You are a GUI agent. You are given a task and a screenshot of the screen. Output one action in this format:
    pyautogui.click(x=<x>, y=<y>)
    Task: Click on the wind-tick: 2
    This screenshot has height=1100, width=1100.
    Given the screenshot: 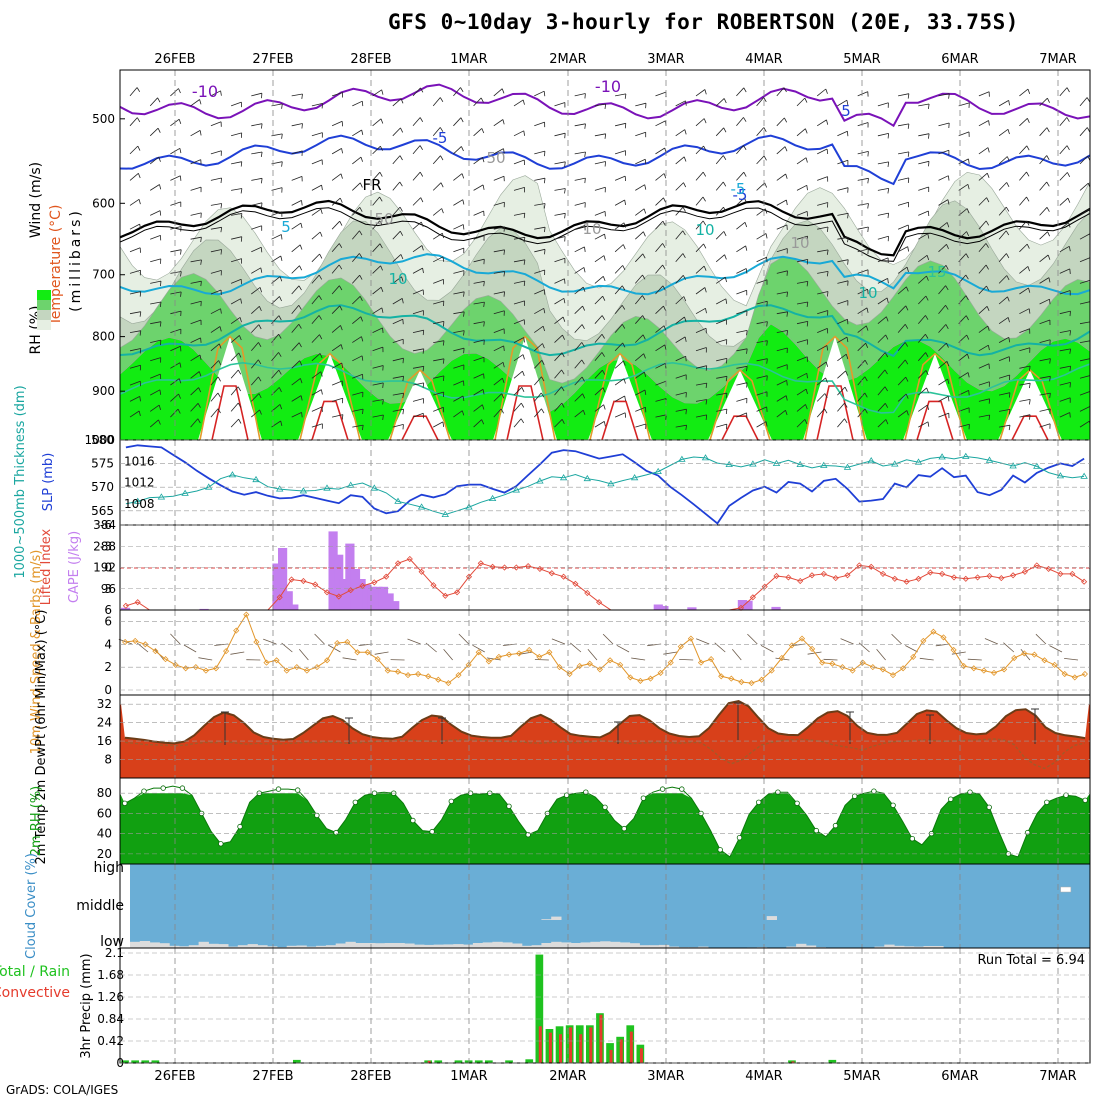 What is the action you would take?
    pyautogui.click(x=108, y=667)
    